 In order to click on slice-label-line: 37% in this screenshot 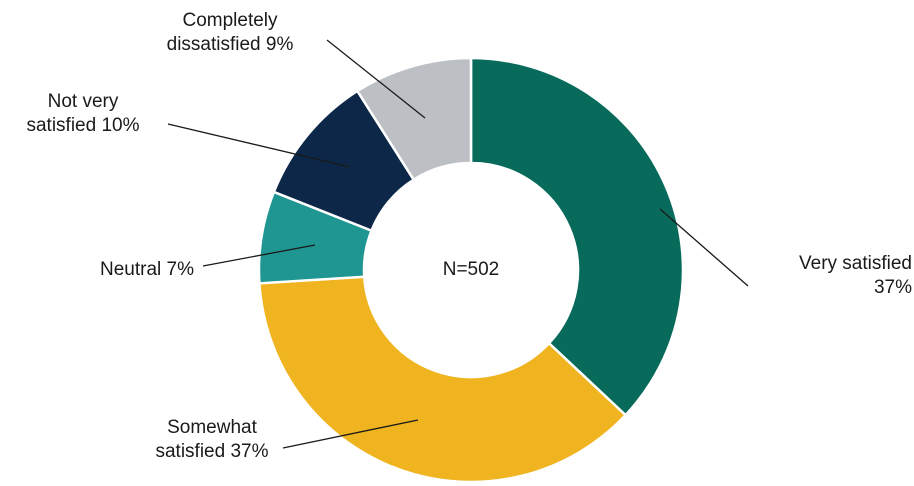, I will do `click(893, 287)`.